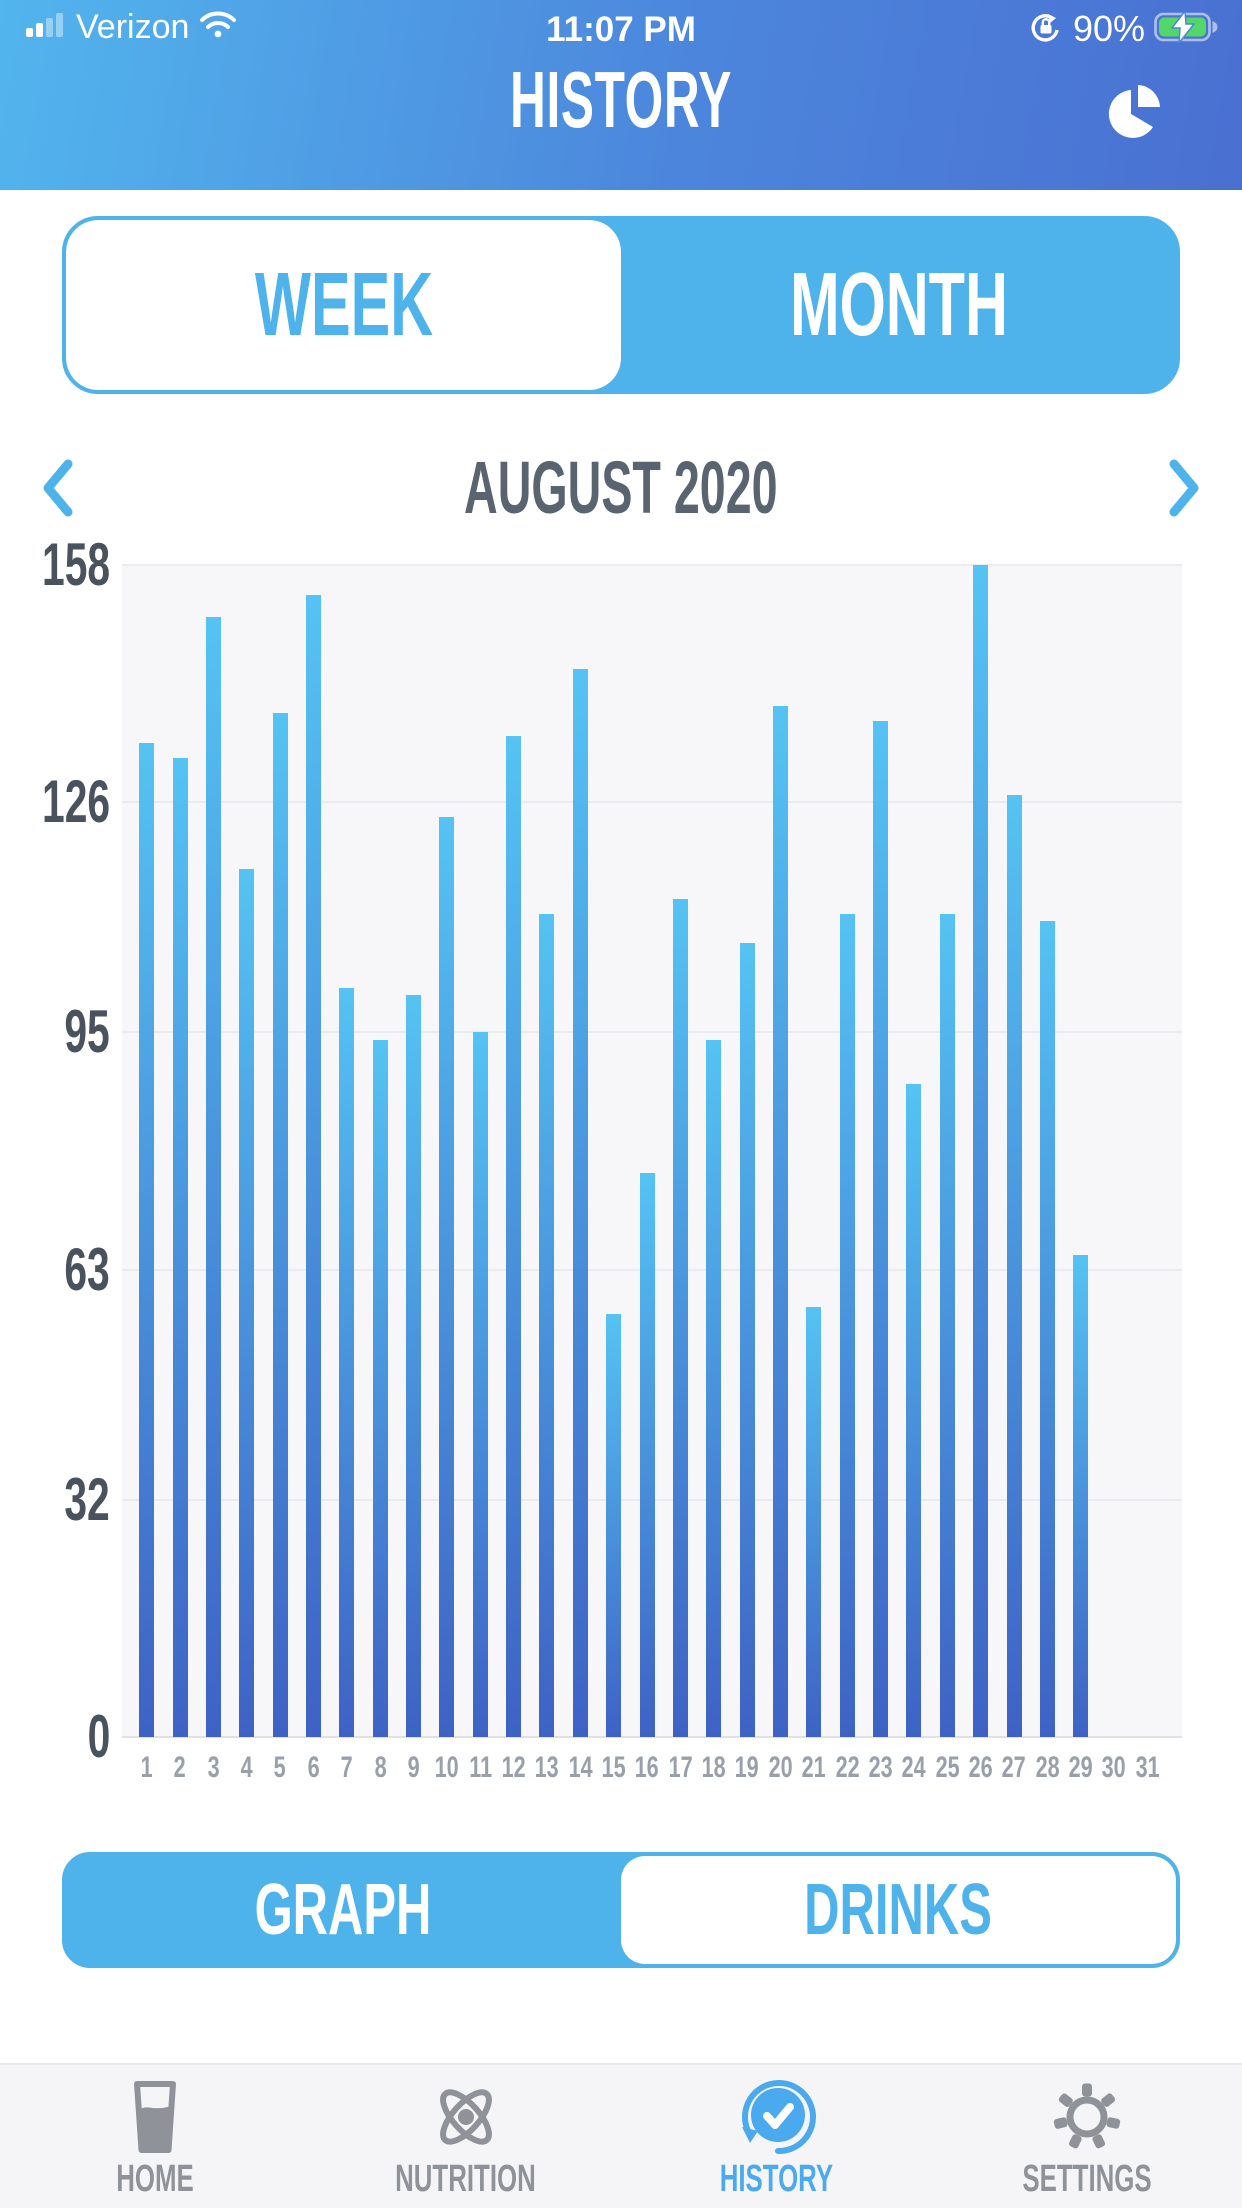  I want to click on month-title: AUGUST 2020, so click(621, 487).